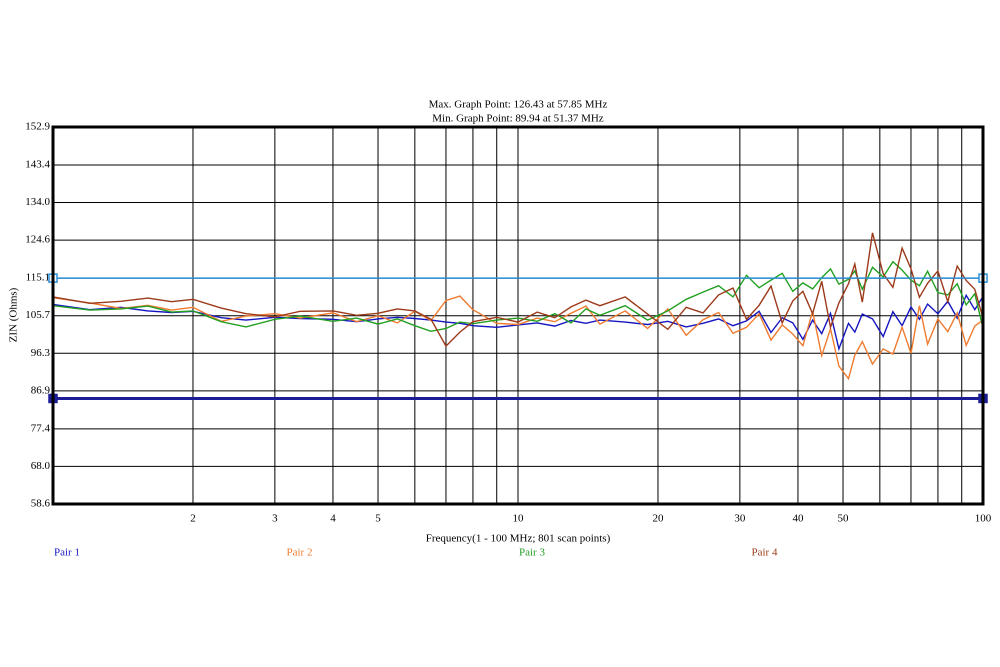  What do you see at coordinates (14, 314) in the screenshot?
I see `y-axis-label: ZIN (Ohms)` at bounding box center [14, 314].